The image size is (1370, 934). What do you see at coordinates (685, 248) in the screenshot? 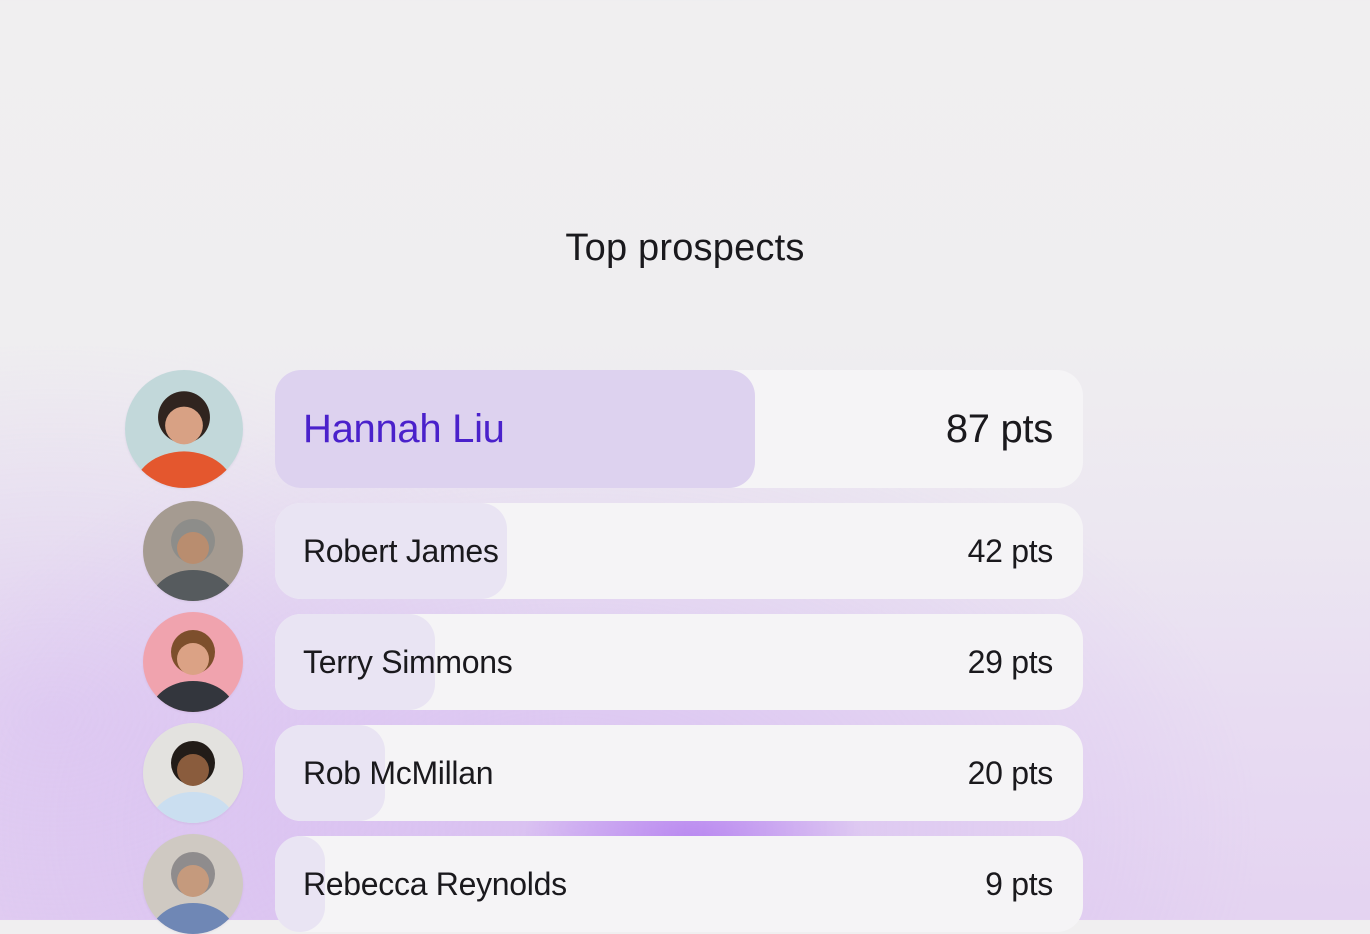
I see `page-title: Top prospects` at bounding box center [685, 248].